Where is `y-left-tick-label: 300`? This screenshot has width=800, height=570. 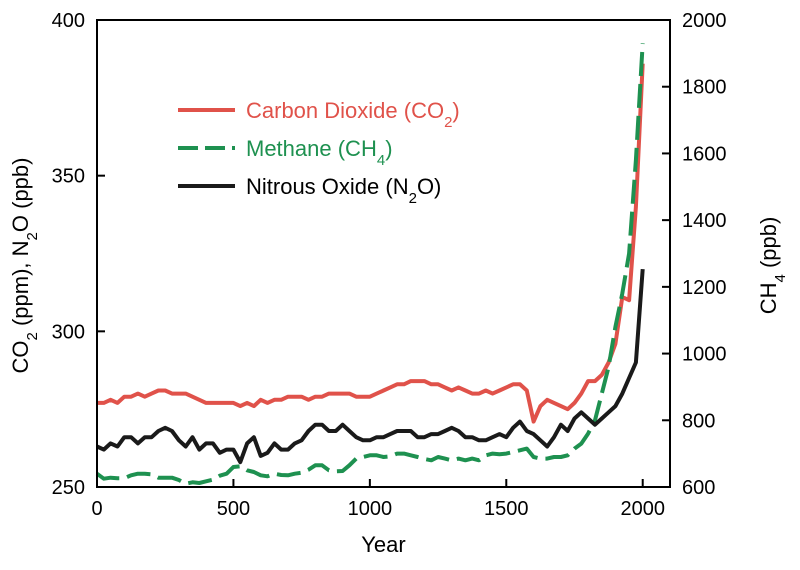
y-left-tick-label: 300 is located at coordinates (68, 332).